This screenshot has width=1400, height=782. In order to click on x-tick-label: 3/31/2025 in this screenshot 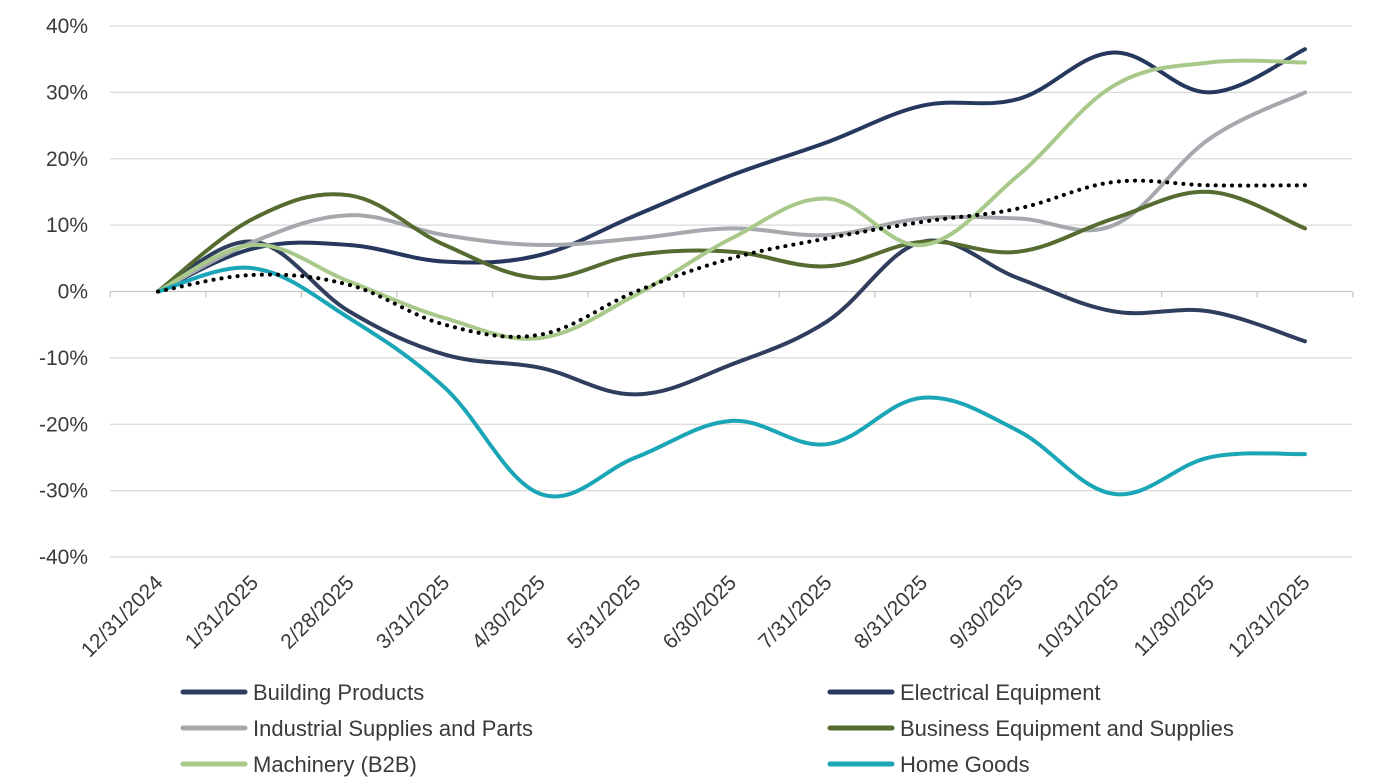, I will do `click(413, 612)`.